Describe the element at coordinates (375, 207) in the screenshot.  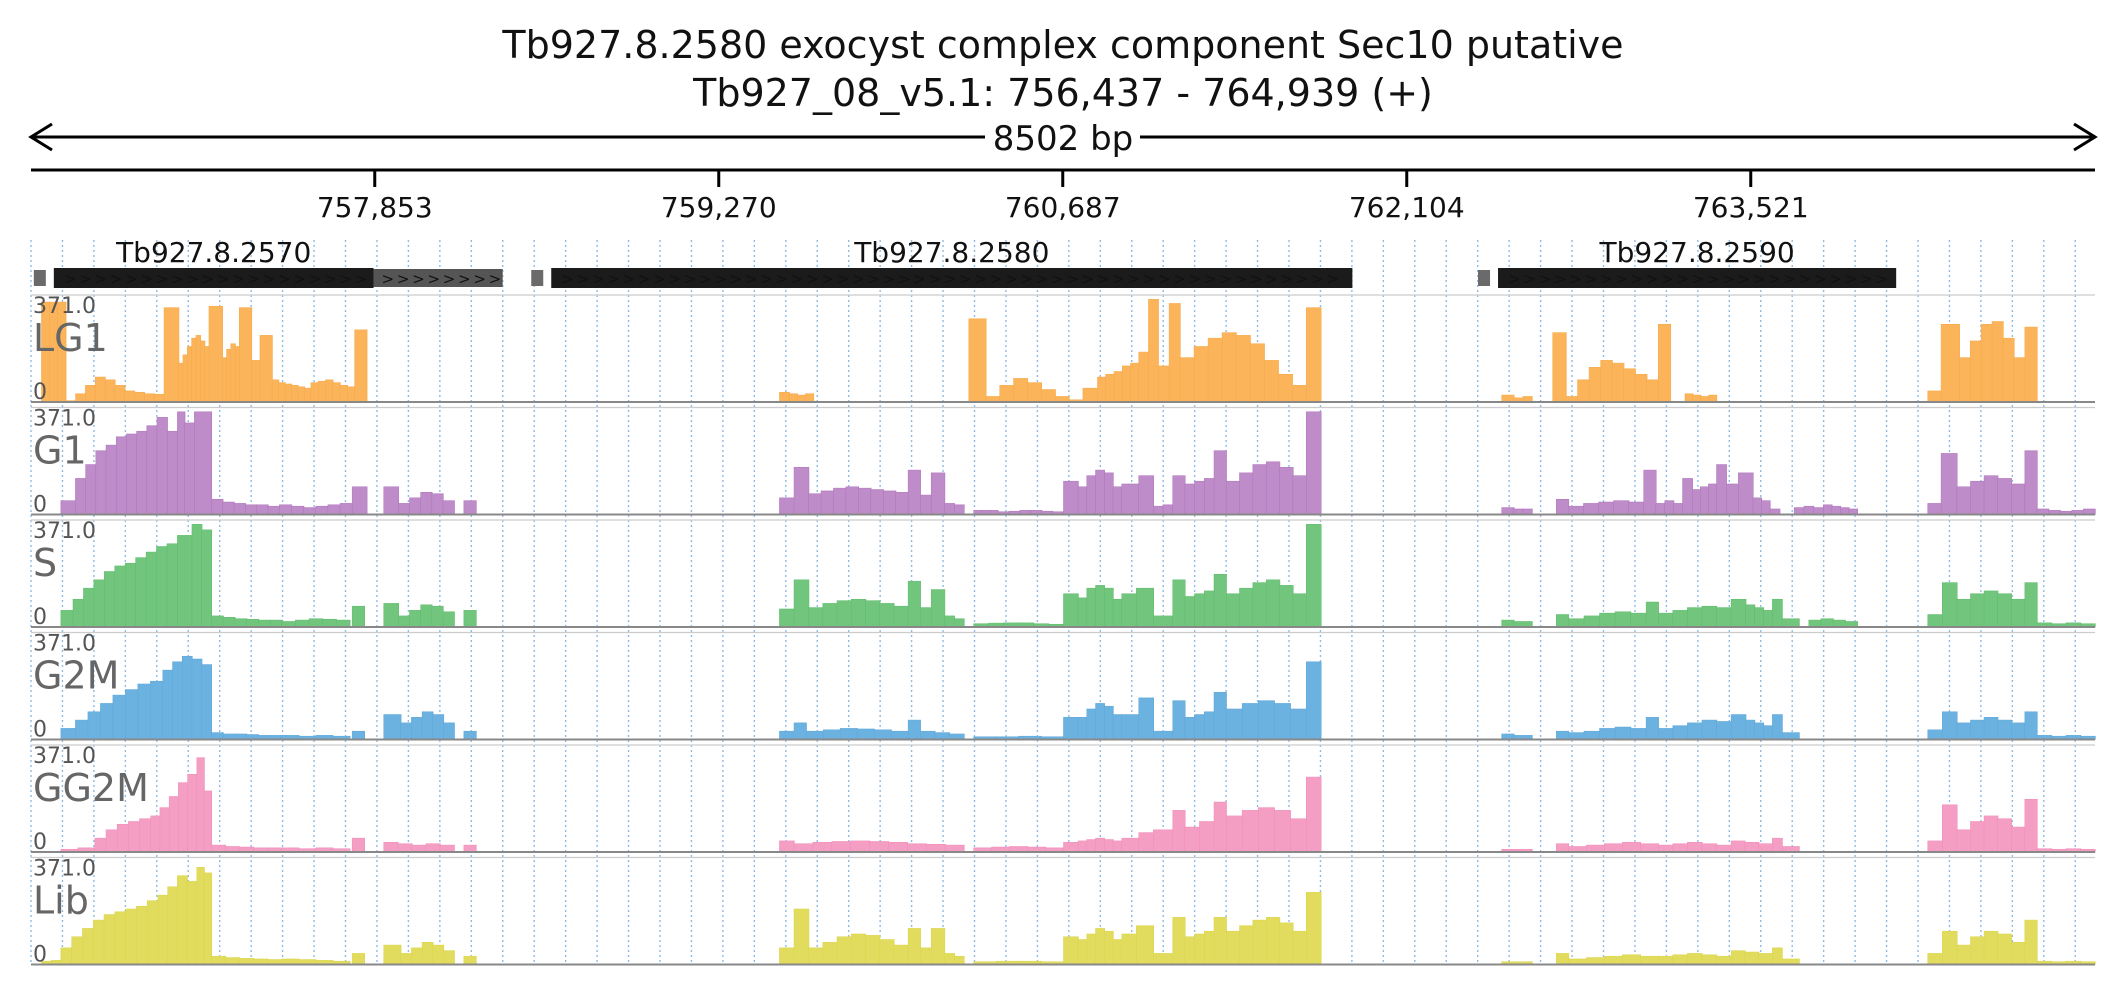
I see `axis-tick-label: 757,853` at that location.